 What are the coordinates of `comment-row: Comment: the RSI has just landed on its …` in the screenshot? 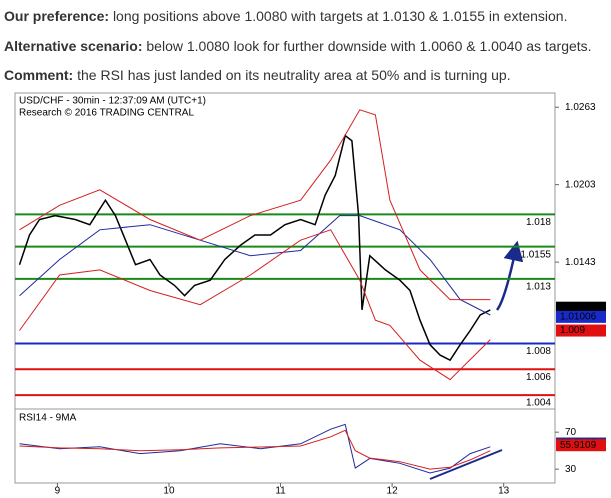 It's located at (257, 75).